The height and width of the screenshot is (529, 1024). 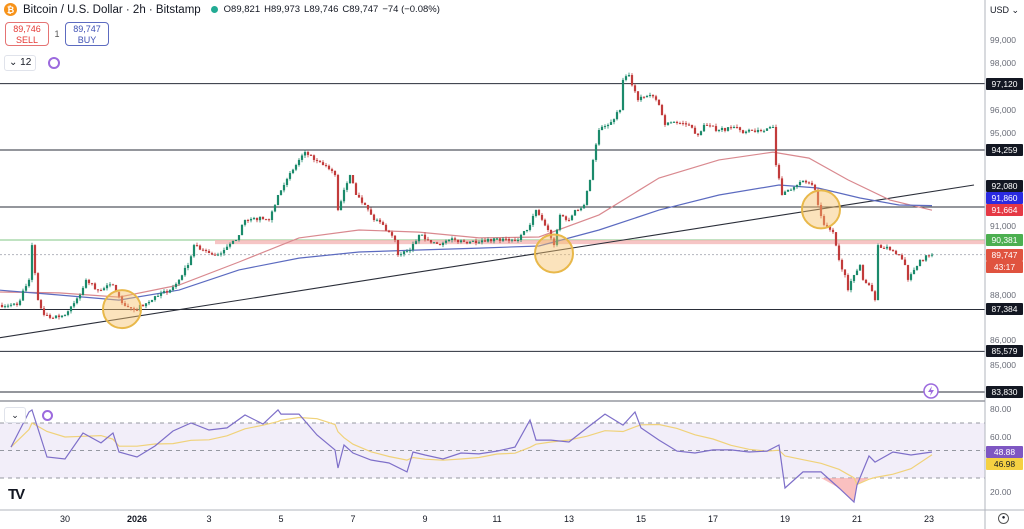 I want to click on rsi-settings-ring-icon, so click(x=47, y=415).